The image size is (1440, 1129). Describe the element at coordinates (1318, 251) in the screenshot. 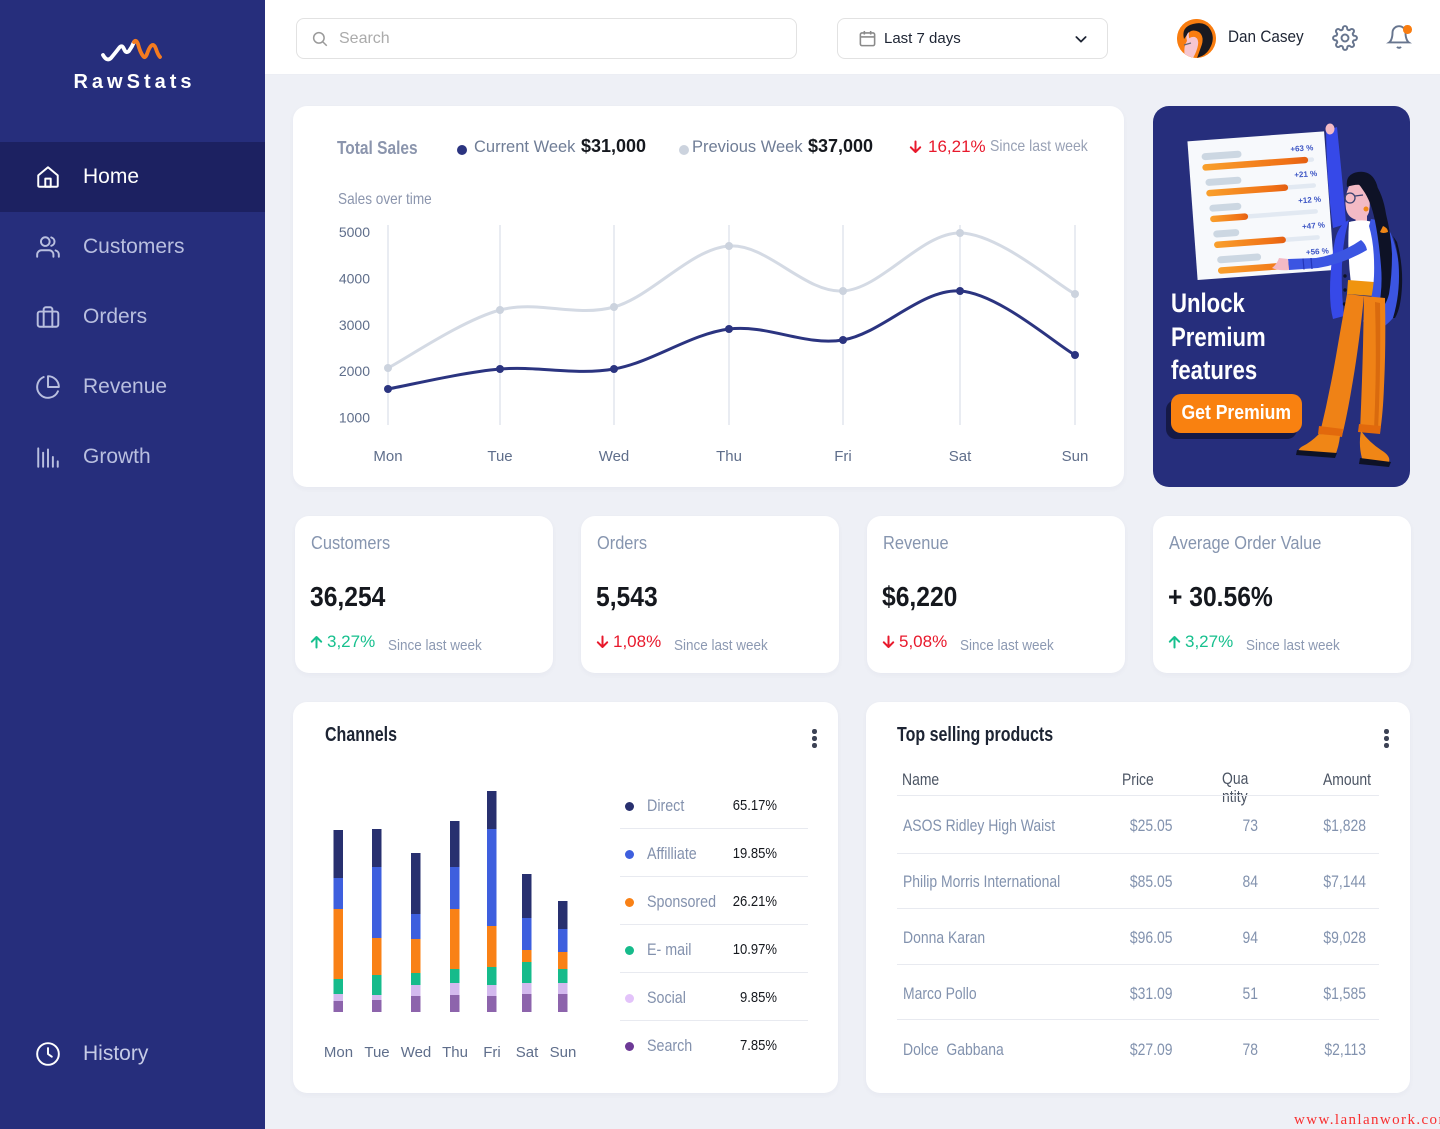

I see `svg-text: +56 %` at that location.